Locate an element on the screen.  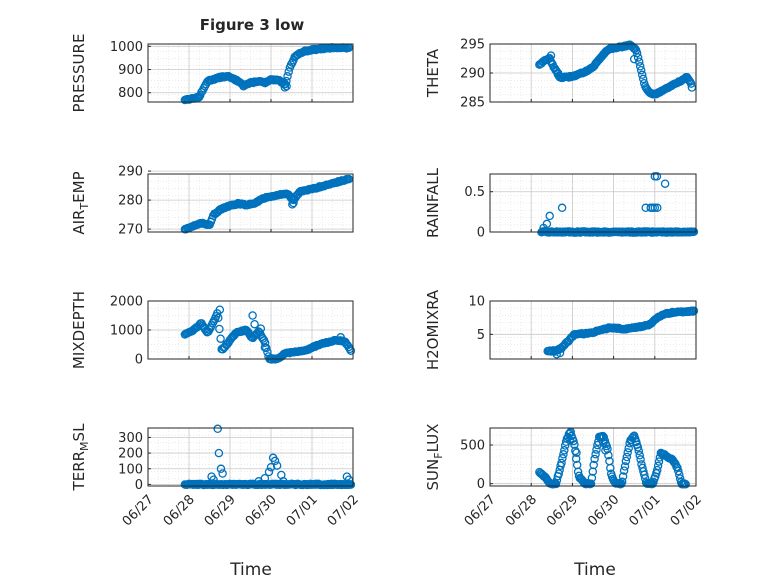
y-tick-label: 285 is located at coordinates (472, 103).